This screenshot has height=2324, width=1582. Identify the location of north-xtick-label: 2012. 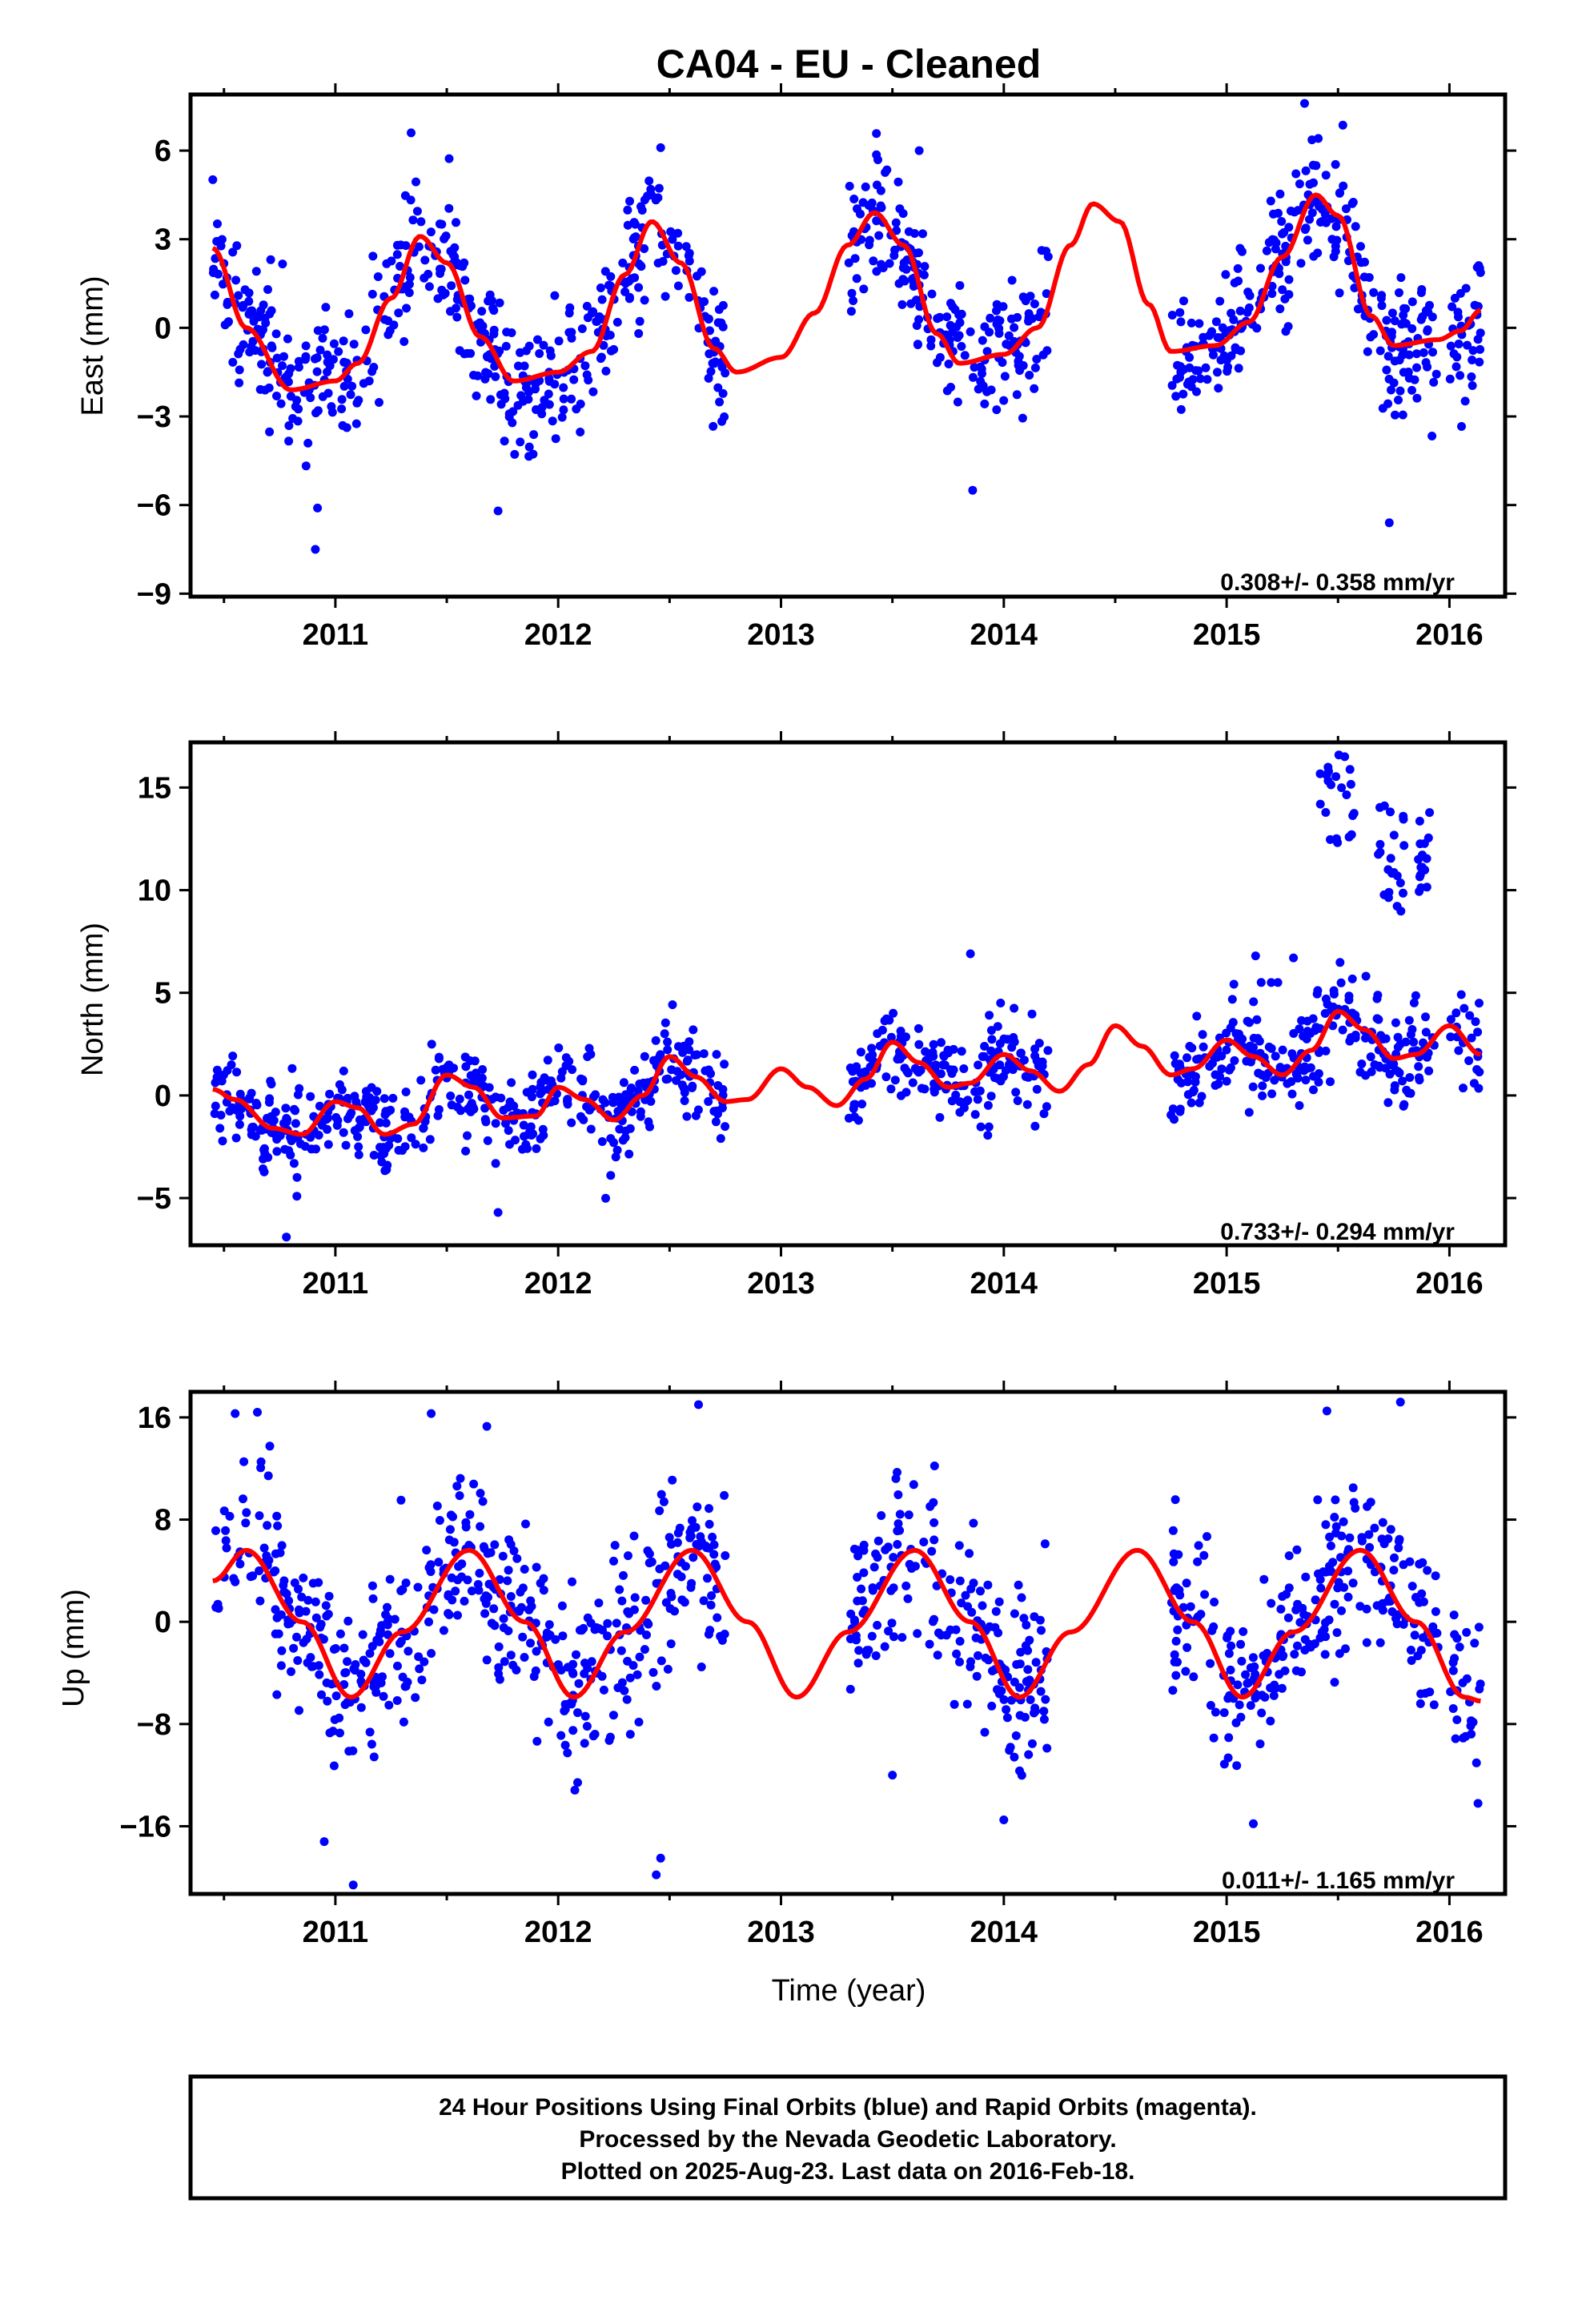
(558, 1284).